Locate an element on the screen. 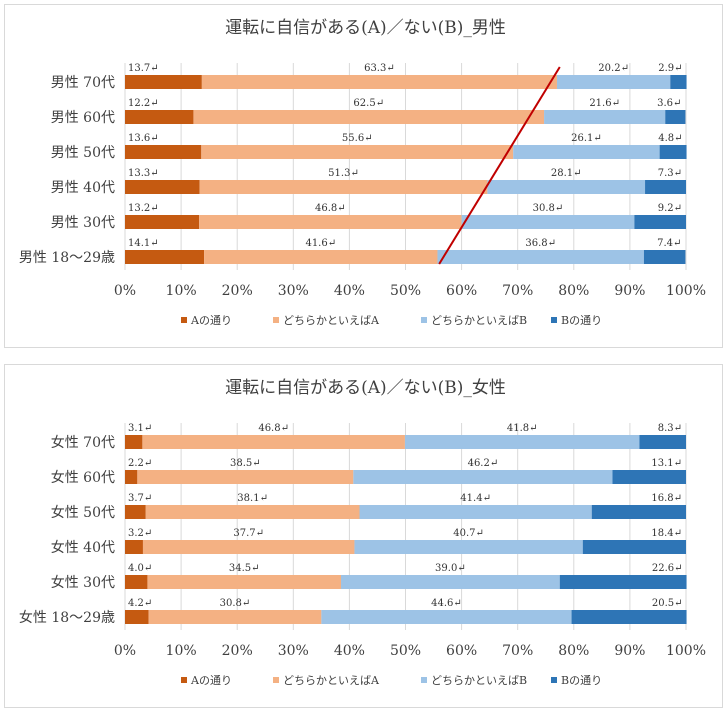  data-label: 4.2↵ is located at coordinates (140, 603).